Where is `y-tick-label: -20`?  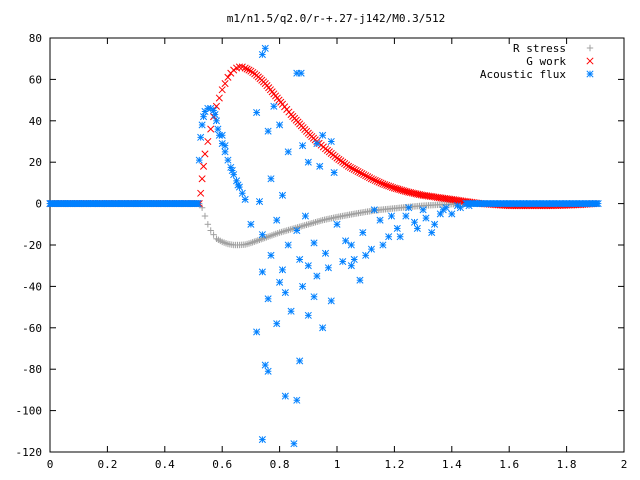
y-tick-label: -20 is located at coordinates (32, 245).